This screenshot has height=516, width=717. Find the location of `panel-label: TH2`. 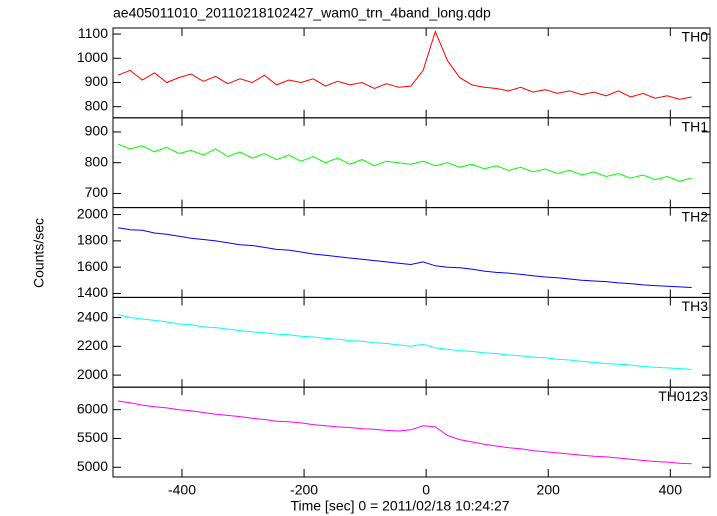

panel-label: TH2 is located at coordinates (695, 216).